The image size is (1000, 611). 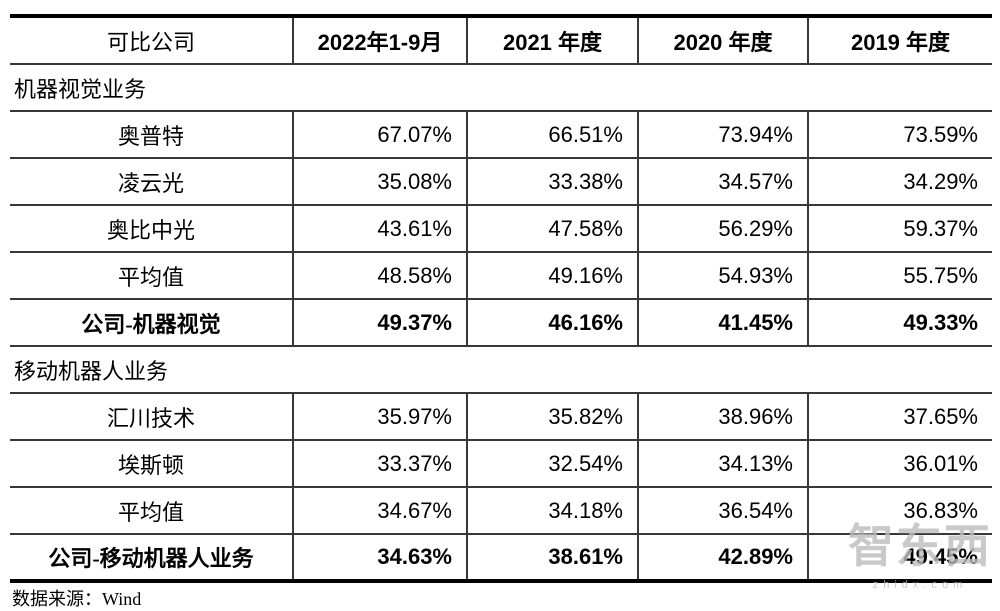 What do you see at coordinates (722, 510) in the screenshot?
I see `value-cell: 36.54%` at bounding box center [722, 510].